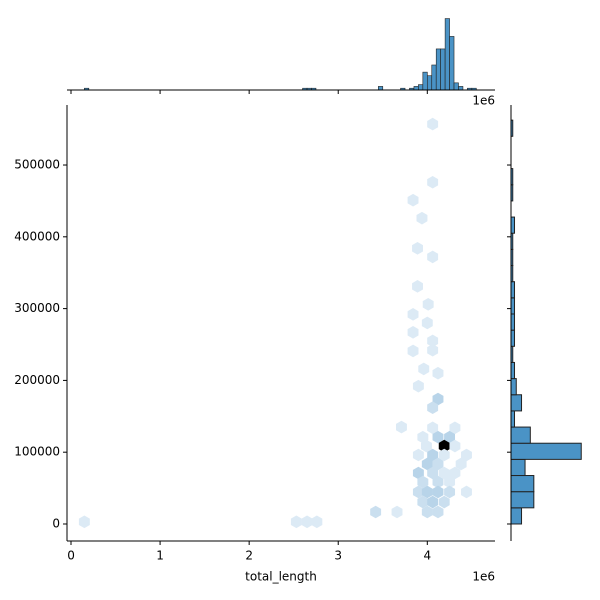  I want to click on y-tick-label: 200000, so click(37, 380).